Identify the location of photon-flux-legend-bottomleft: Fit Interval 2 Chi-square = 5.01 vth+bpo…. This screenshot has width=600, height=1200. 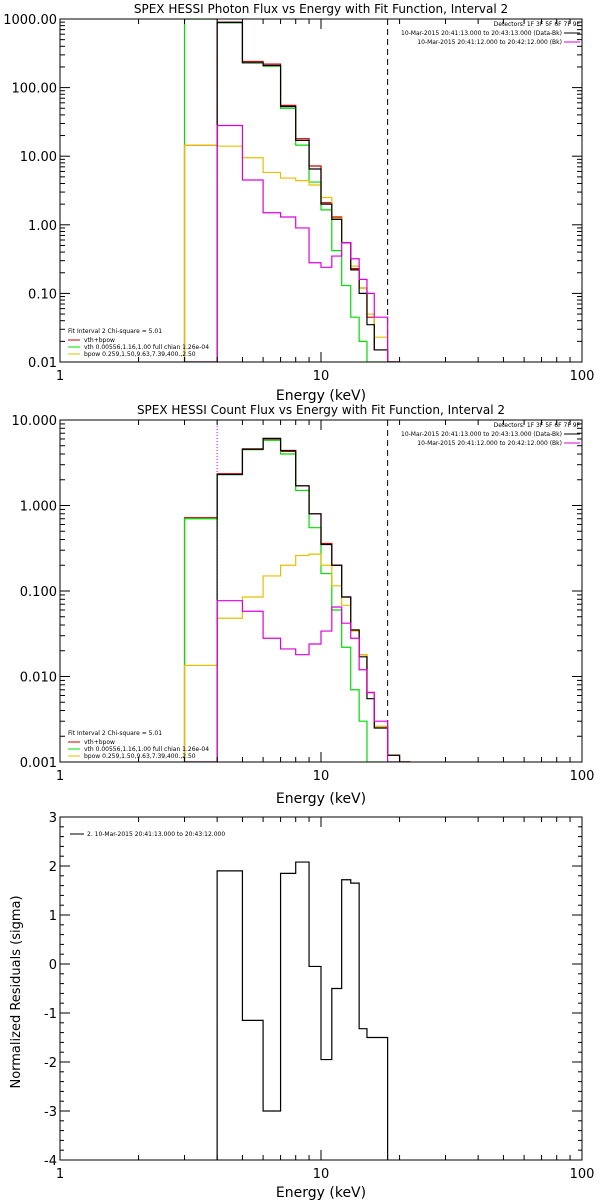
(138, 343).